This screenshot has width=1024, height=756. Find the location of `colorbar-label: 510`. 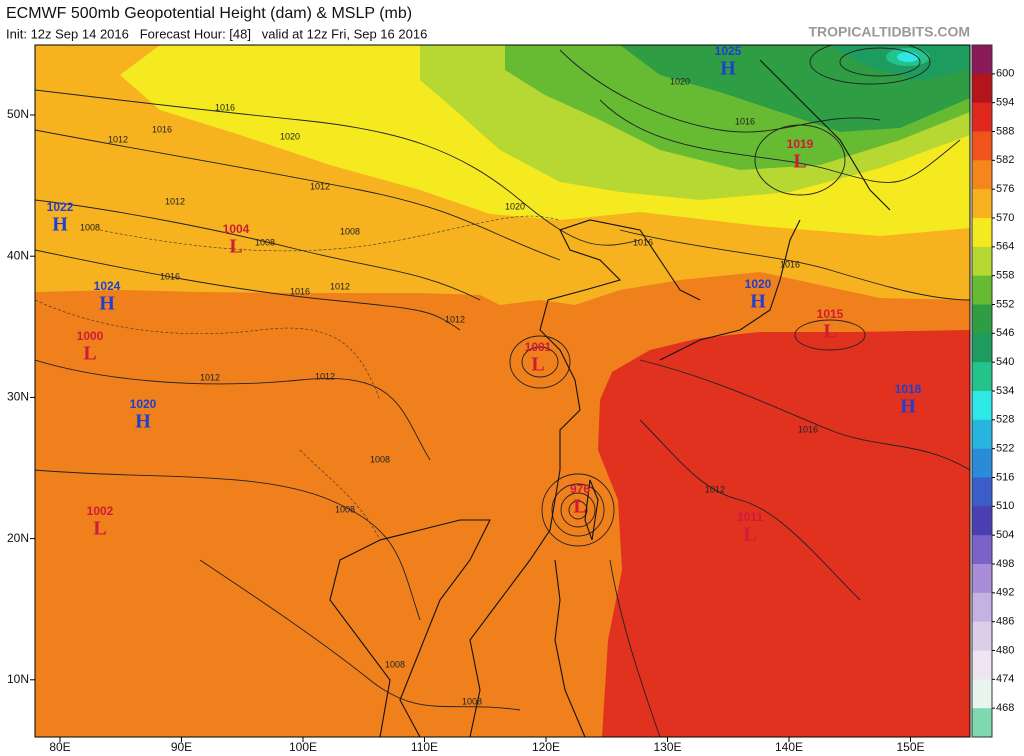

colorbar-label: 510 is located at coordinates (1005, 506).